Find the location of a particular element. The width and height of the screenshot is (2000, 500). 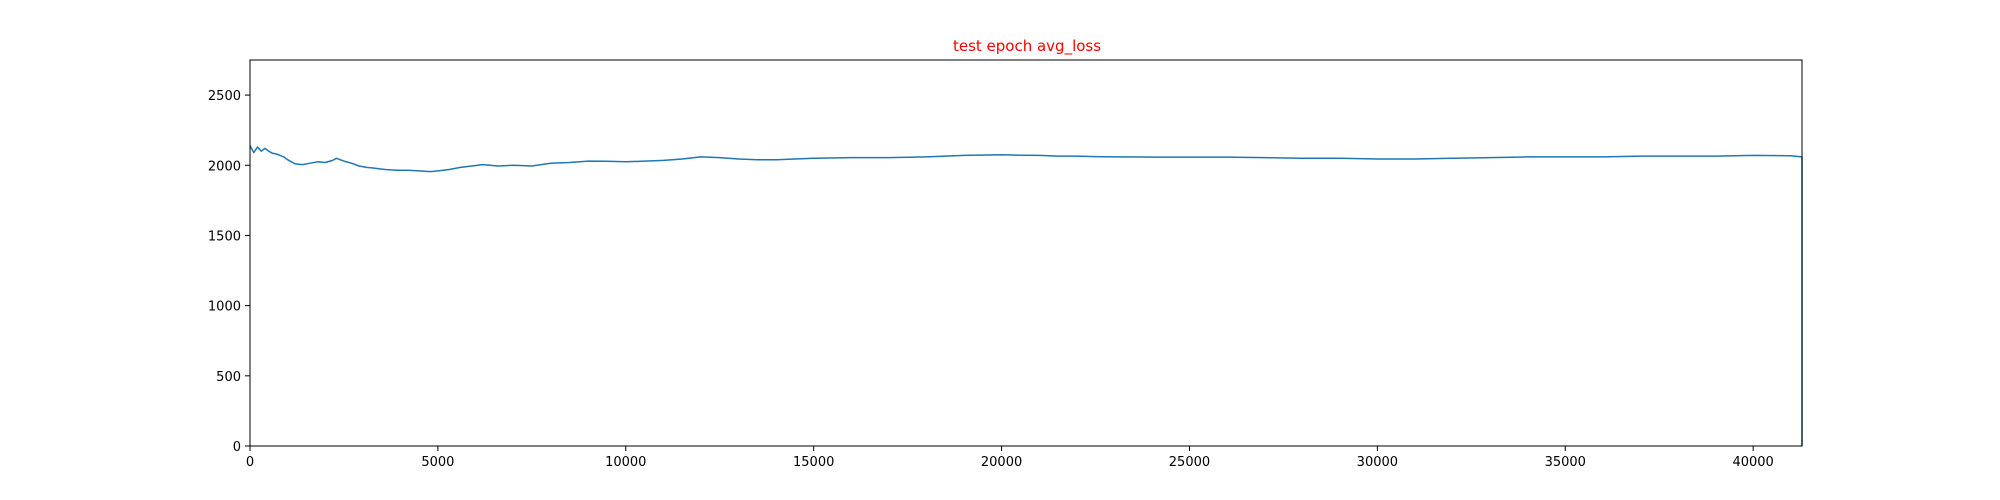

x-tick-label: 20000 is located at coordinates (1001, 462).